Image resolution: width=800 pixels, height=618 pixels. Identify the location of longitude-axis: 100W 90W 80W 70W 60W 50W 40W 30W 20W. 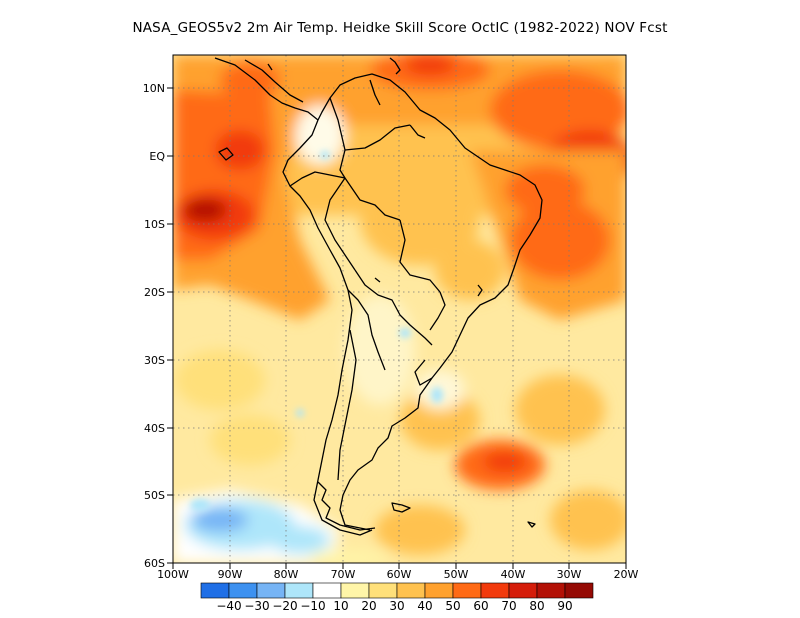
(397, 574).